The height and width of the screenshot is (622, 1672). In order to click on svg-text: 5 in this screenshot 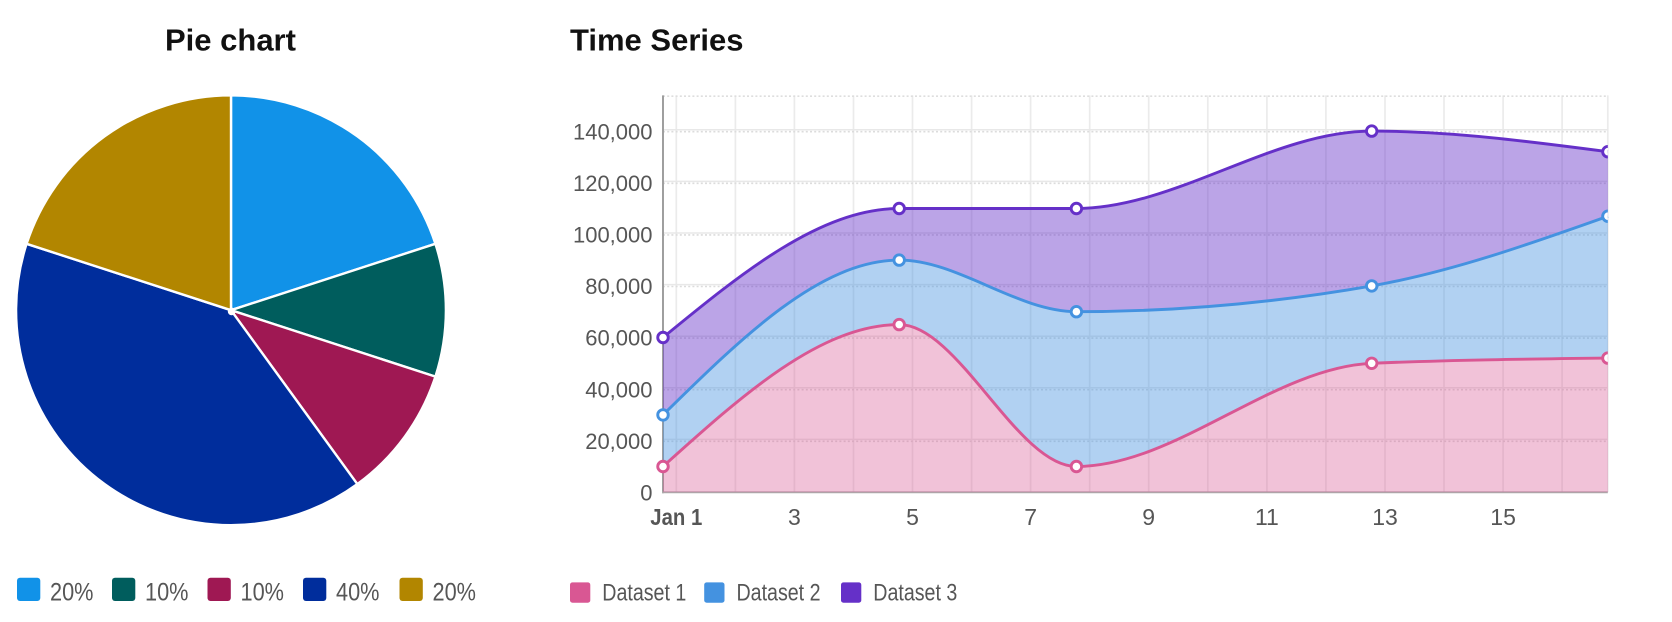, I will do `click(912, 517)`.